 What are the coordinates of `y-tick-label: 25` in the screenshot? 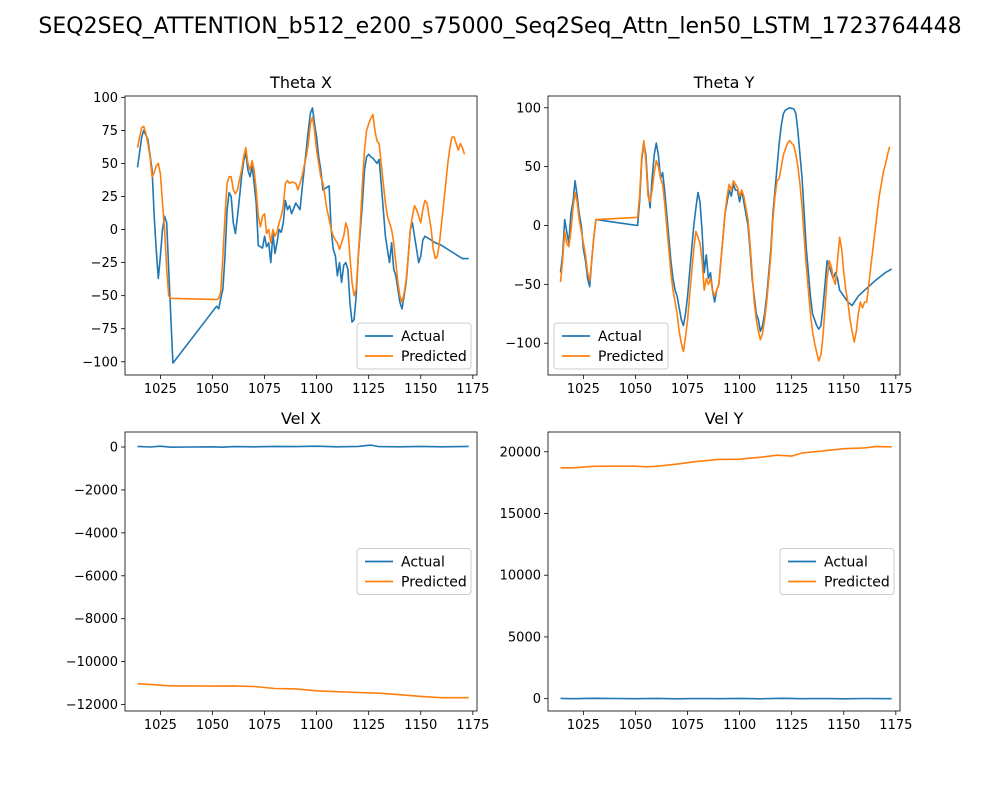 It's located at (109, 197).